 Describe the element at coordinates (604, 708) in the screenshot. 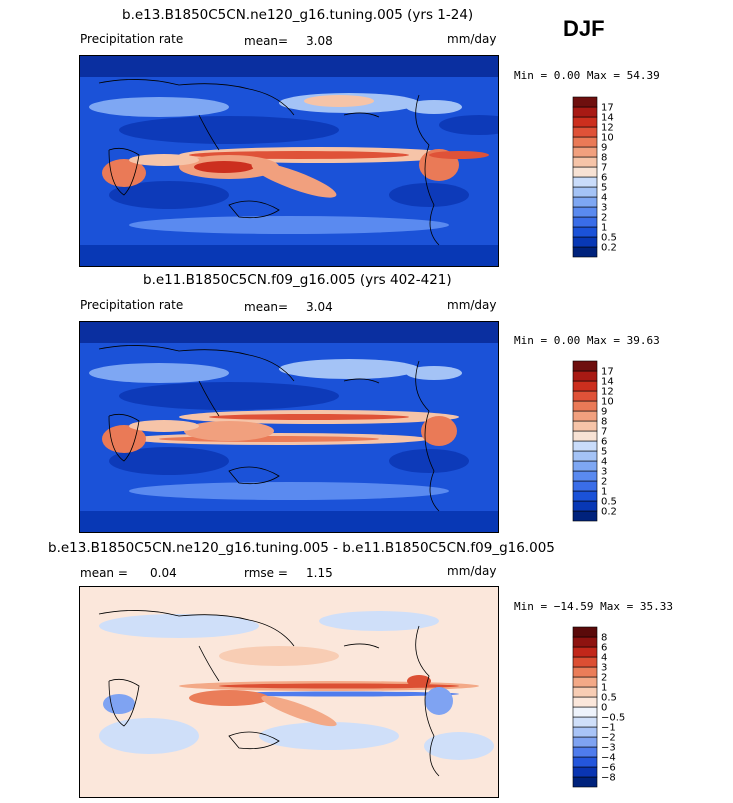

I see `colorbar-tick-label: 0` at that location.